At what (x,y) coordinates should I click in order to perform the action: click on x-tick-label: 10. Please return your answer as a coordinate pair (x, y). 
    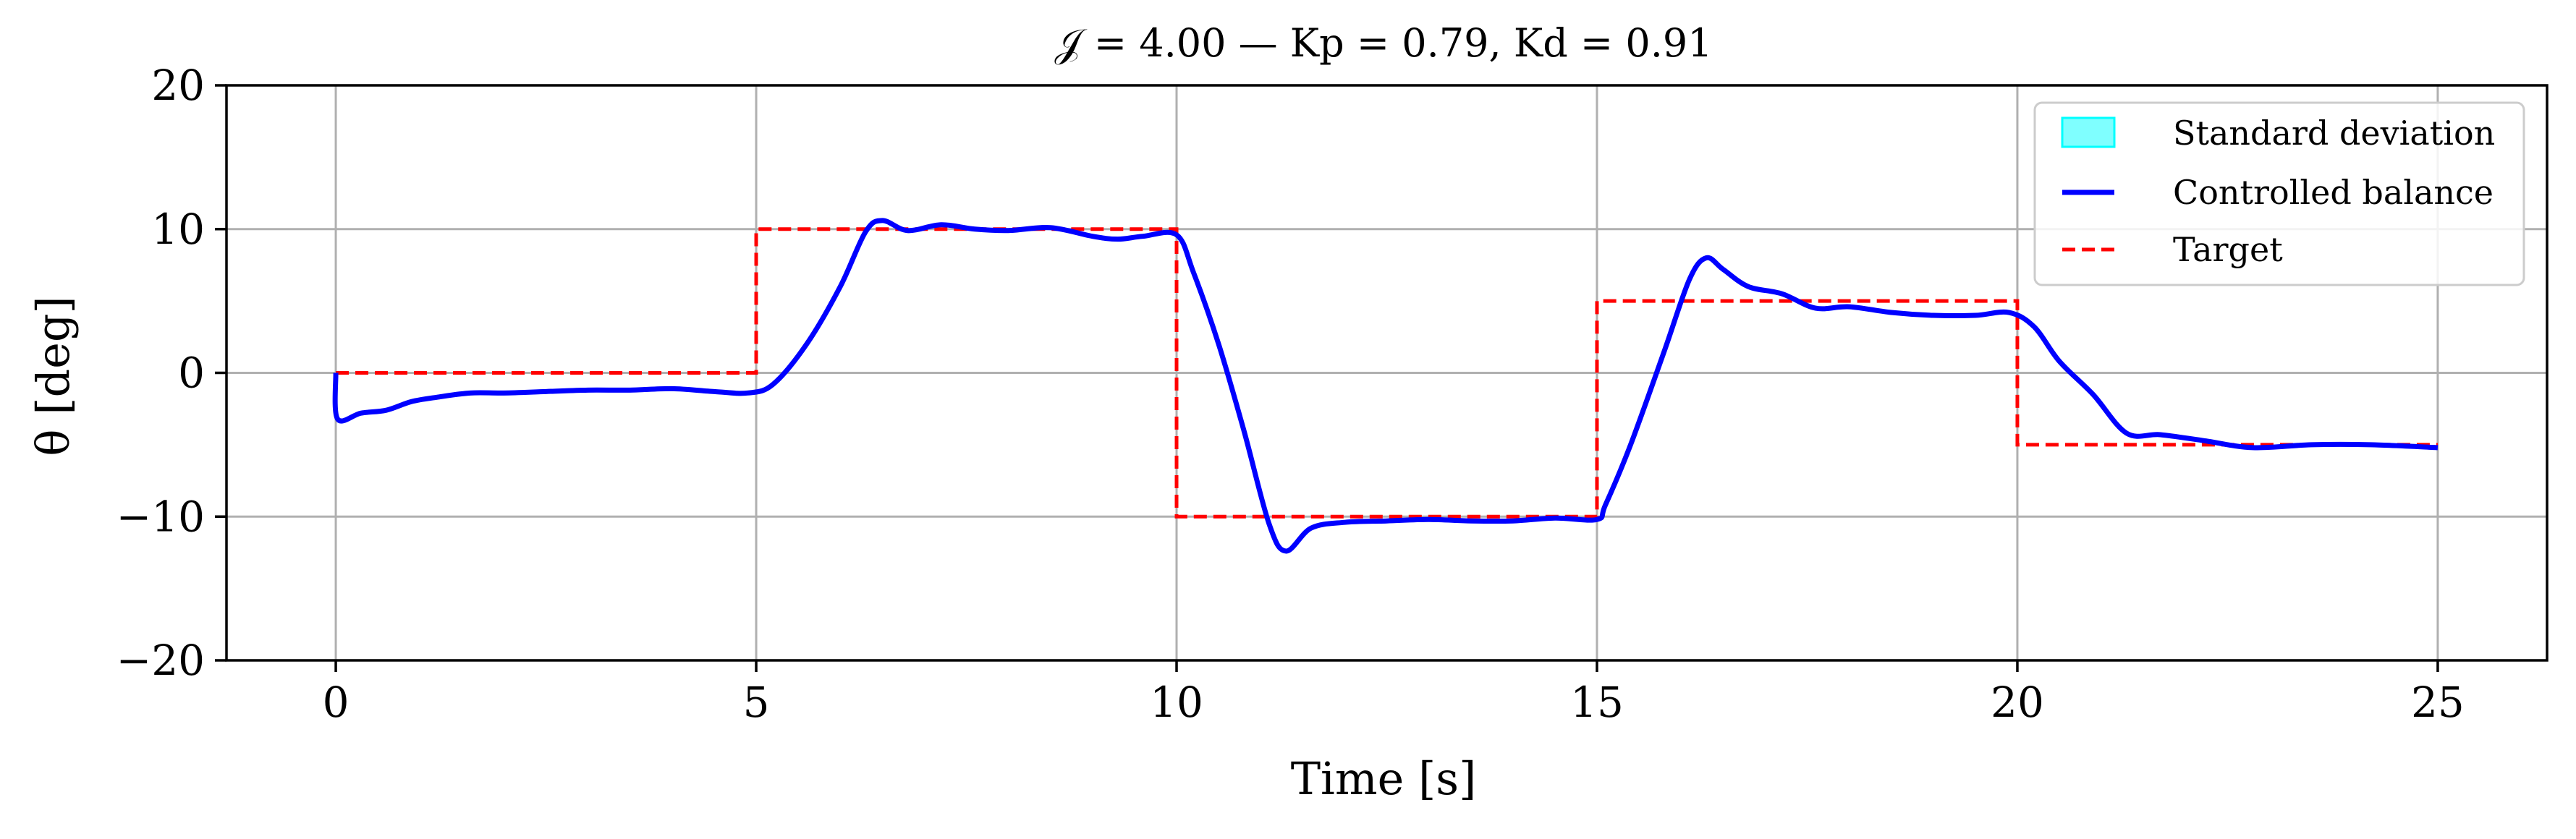
    Looking at the image, I should click on (1176, 703).